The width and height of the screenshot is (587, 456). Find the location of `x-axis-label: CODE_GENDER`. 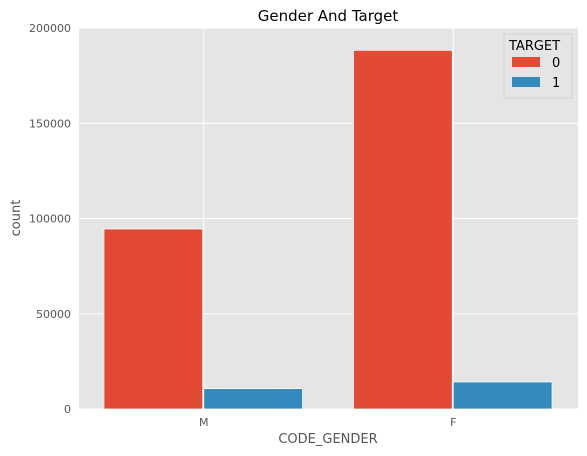

x-axis-label: CODE_GENDER is located at coordinates (327, 439).